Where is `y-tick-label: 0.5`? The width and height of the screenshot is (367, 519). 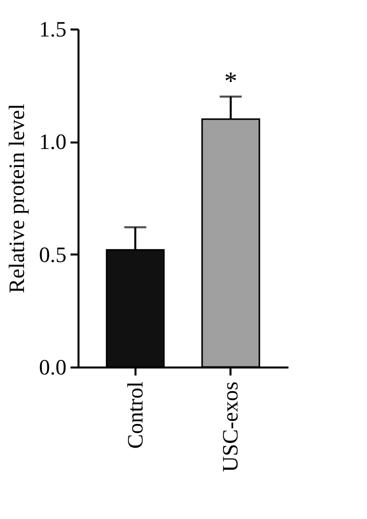 y-tick-label: 0.5 is located at coordinates (52, 254).